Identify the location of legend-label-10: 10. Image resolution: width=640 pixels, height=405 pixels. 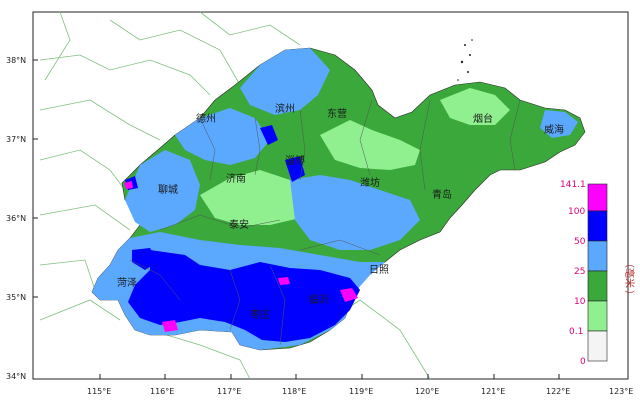
(580, 302).